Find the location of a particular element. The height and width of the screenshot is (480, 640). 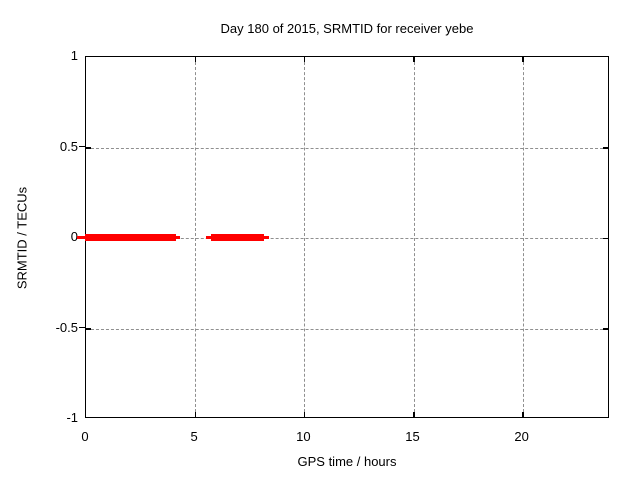

y-tick-label: -0.5 is located at coordinates (66, 327).